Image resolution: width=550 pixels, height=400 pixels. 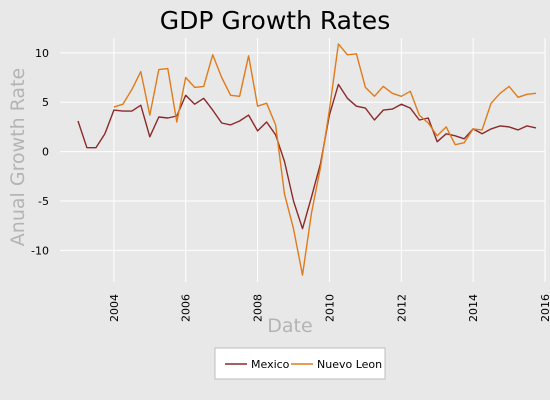 I want to click on legend-label-mexico: Mexico, so click(x=270, y=364).